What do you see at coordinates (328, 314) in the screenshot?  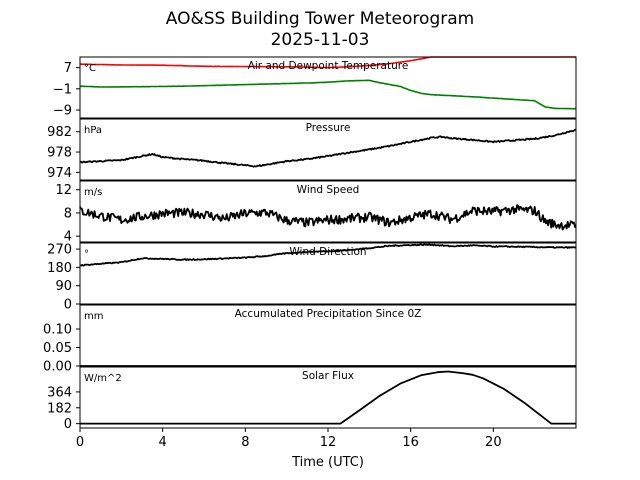 I see `panel-title-precip: Accumulated Precipitation Since 0Z` at bounding box center [328, 314].